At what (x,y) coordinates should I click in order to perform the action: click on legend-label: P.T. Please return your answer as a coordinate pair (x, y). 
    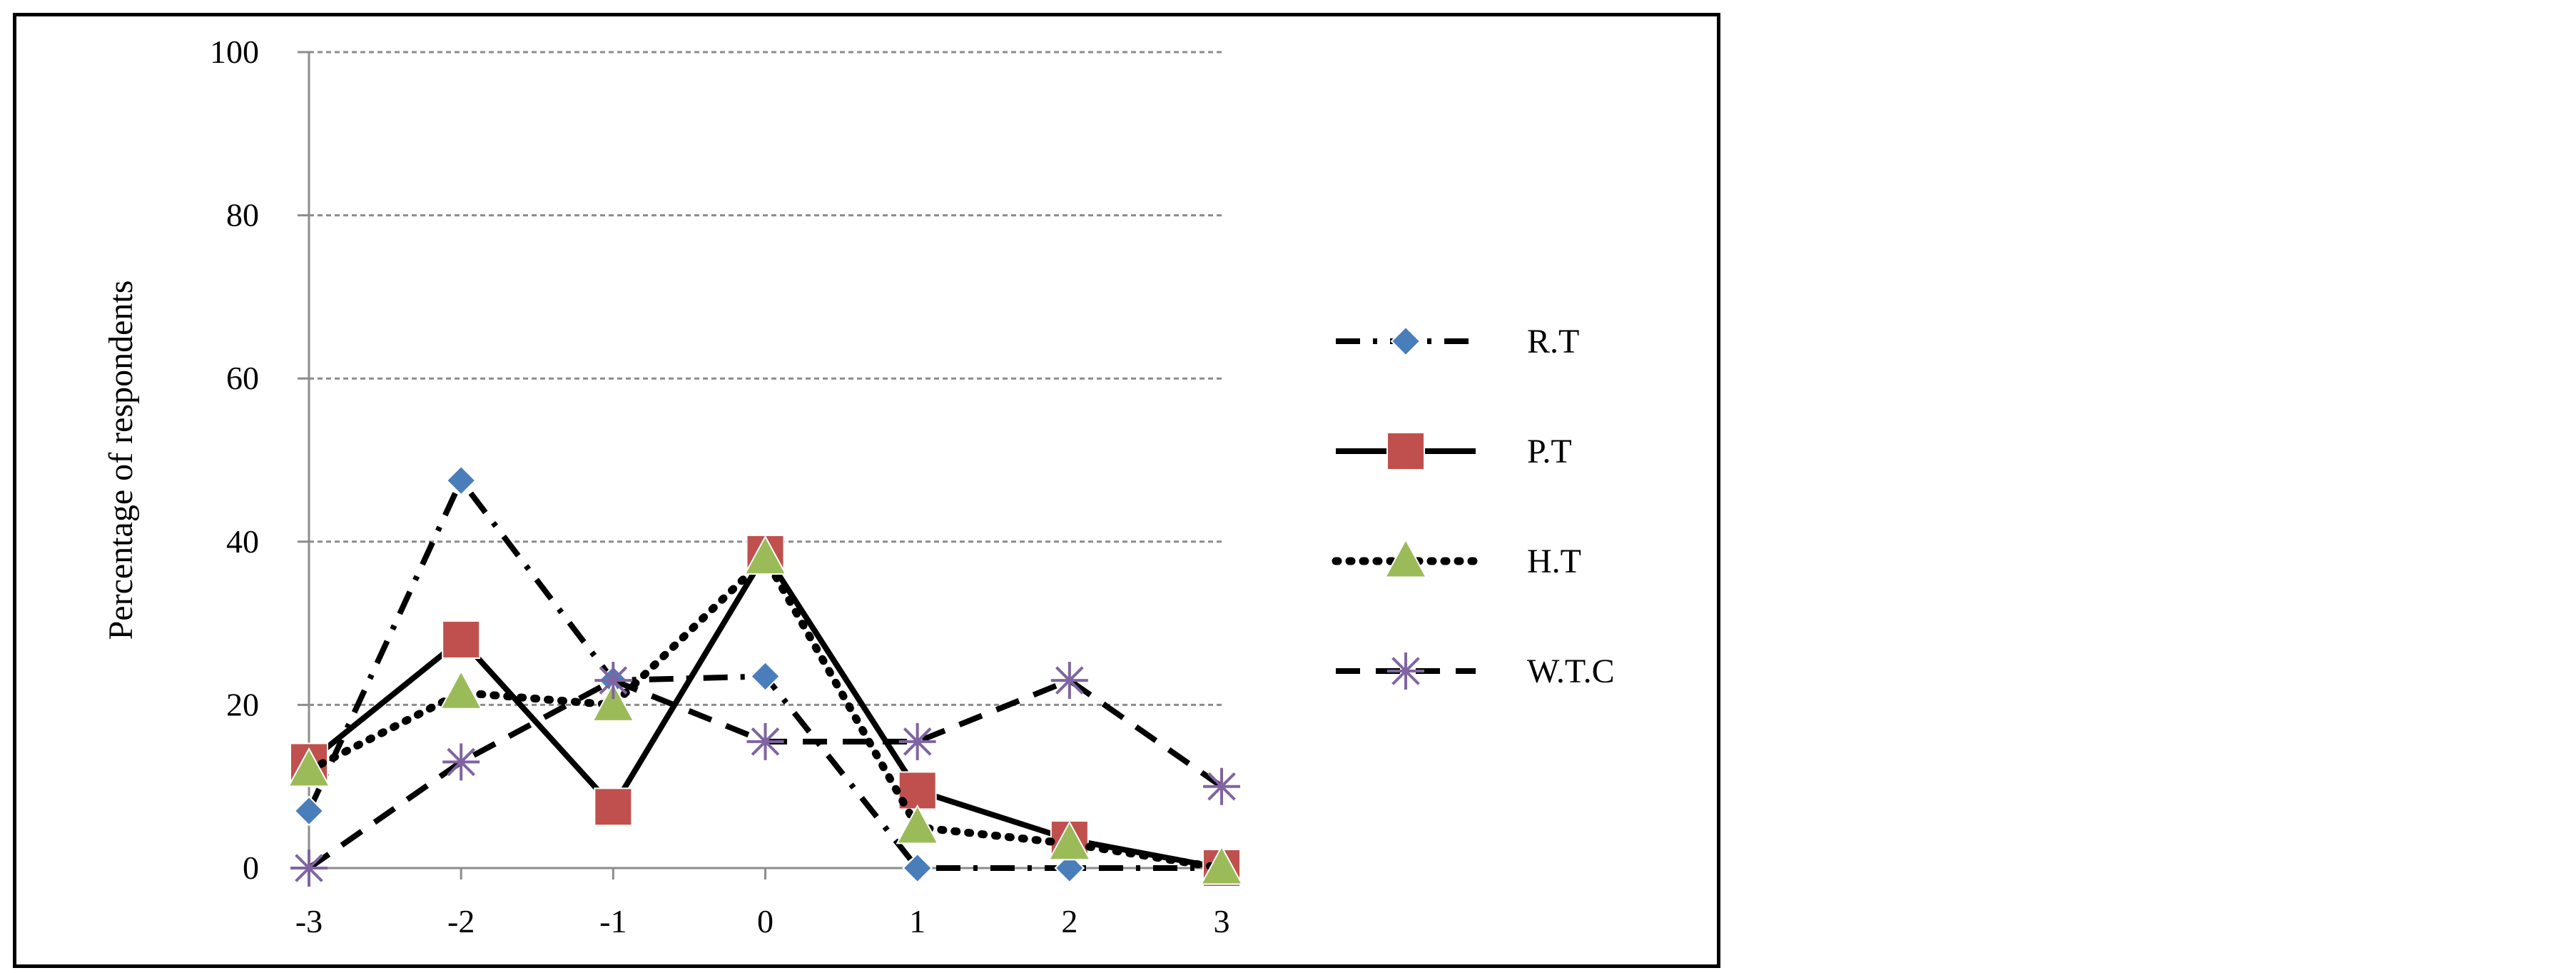
    Looking at the image, I should click on (1549, 452).